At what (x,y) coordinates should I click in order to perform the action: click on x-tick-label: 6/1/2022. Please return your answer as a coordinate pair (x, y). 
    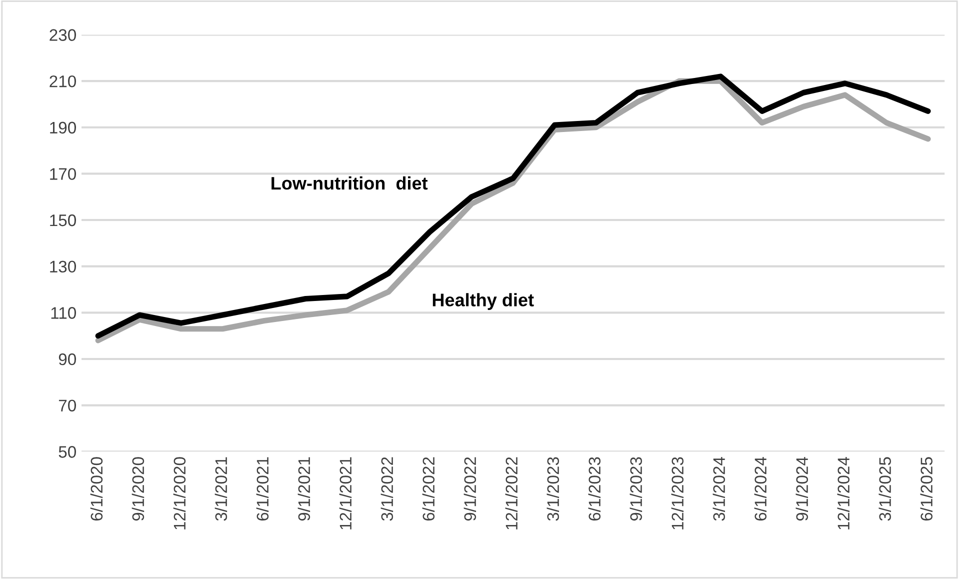
    Looking at the image, I should click on (428, 489).